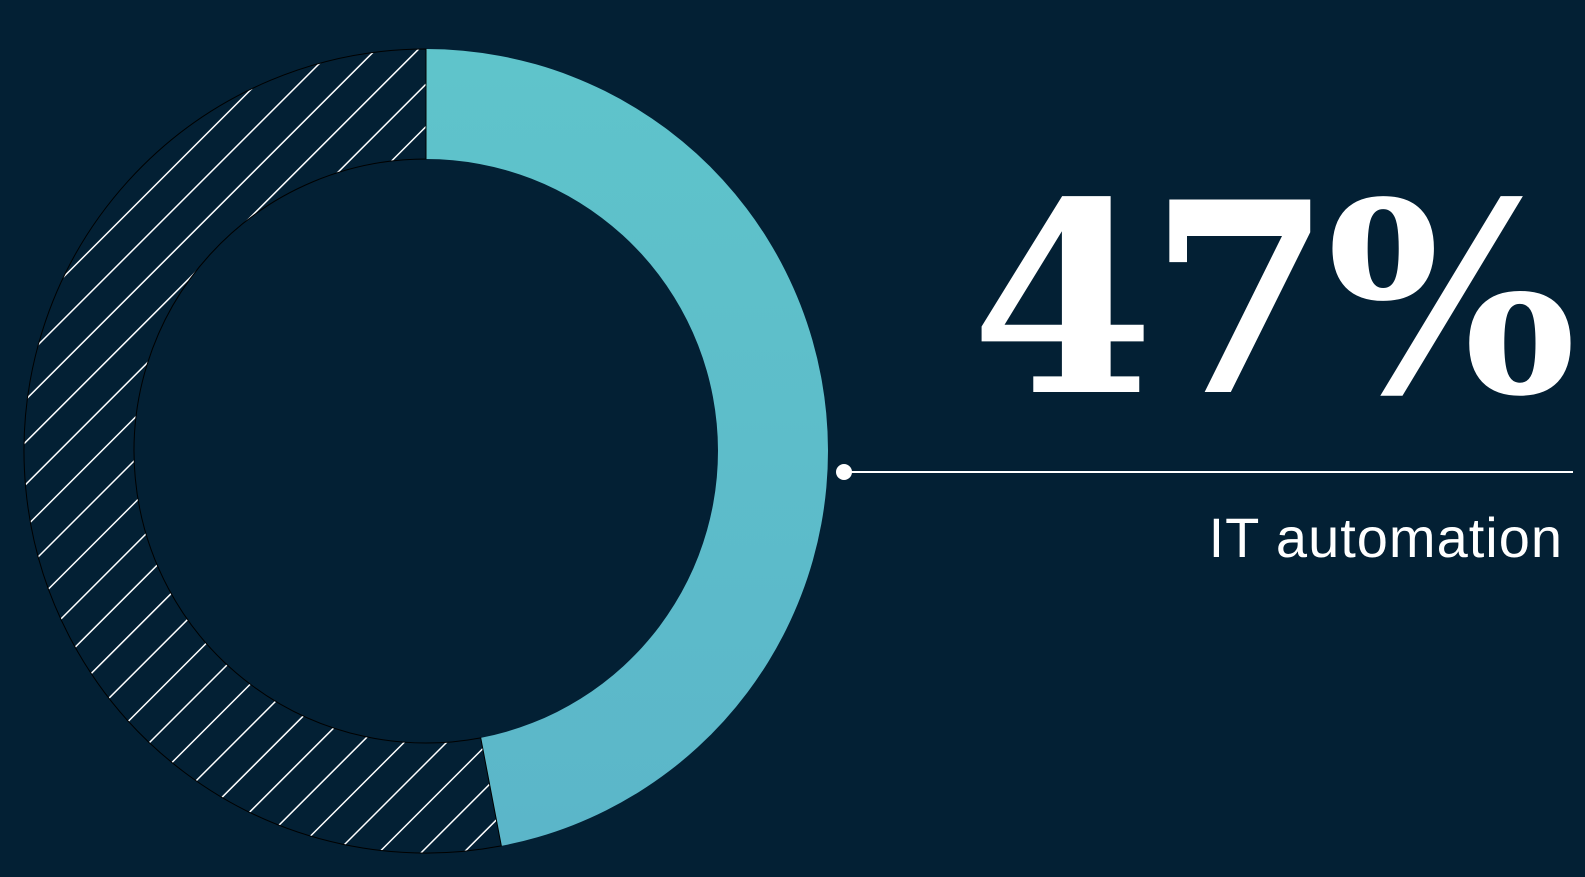 This screenshot has width=1585, height=877. I want to click on percentage-value: 47%, so click(1273, 300).